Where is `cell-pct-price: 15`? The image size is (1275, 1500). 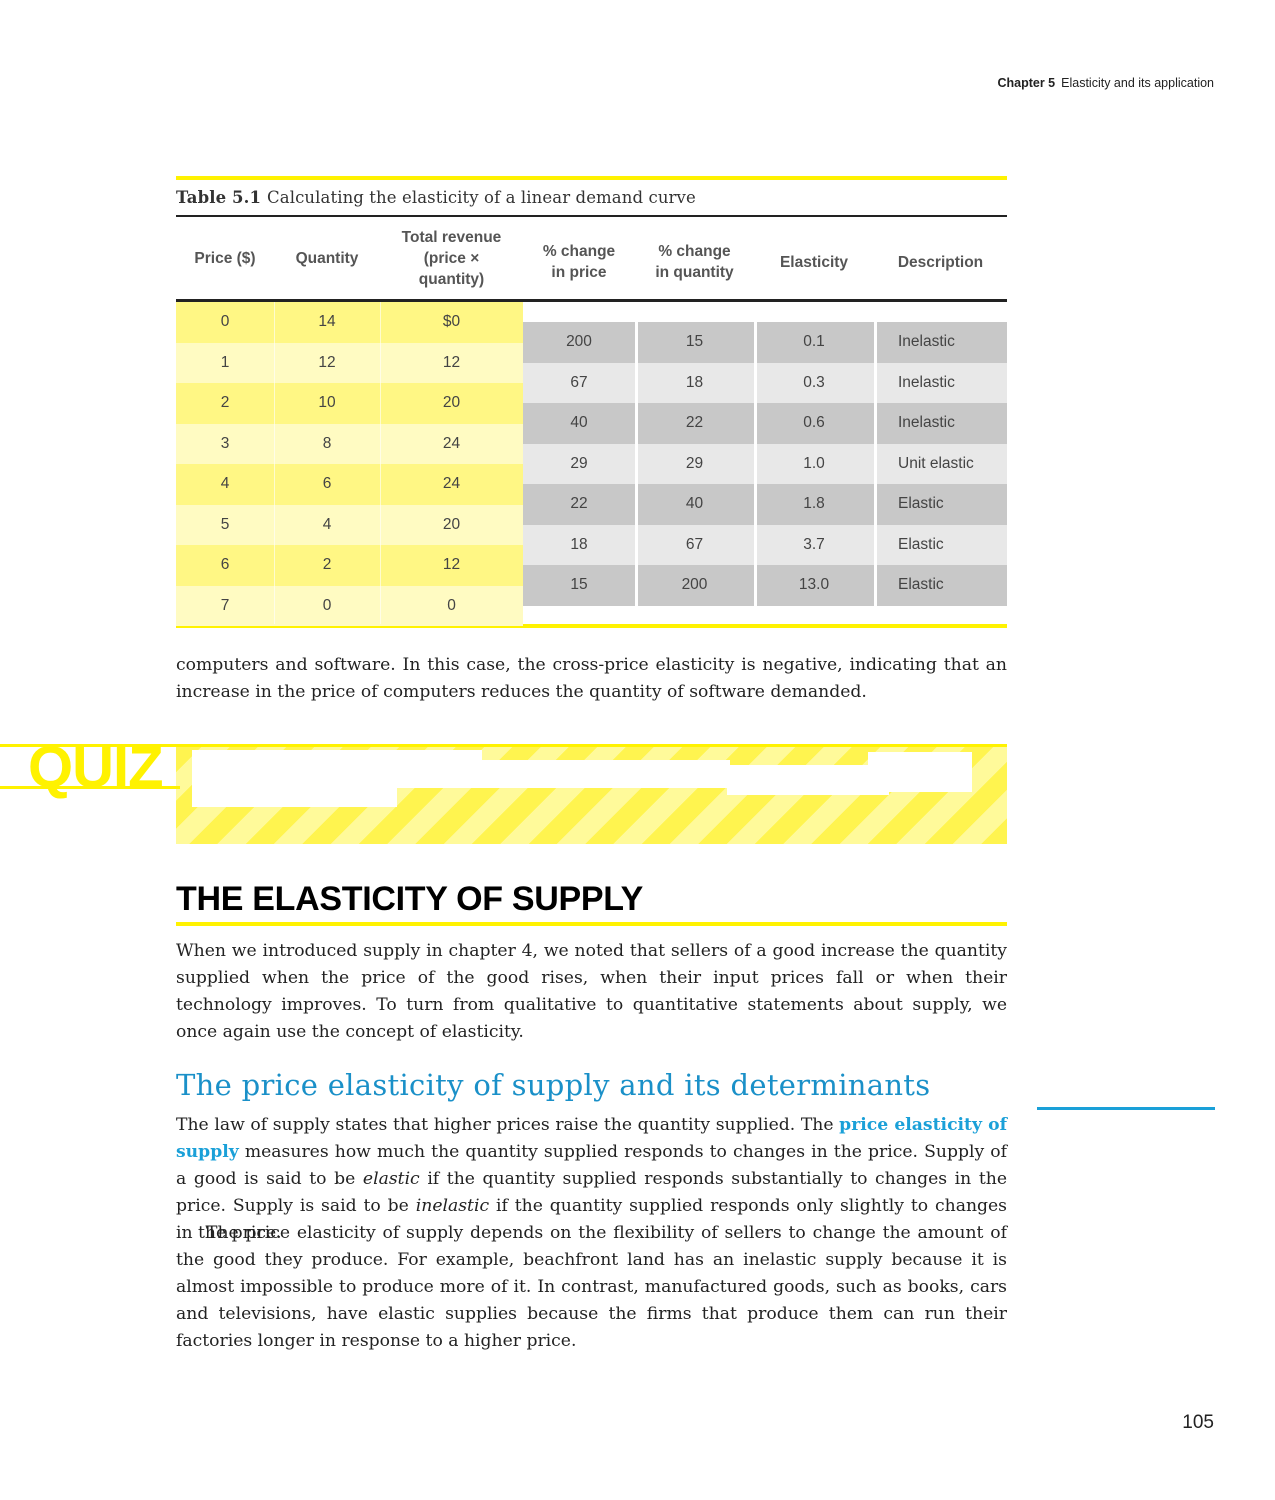 cell-pct-price: 15 is located at coordinates (579, 585).